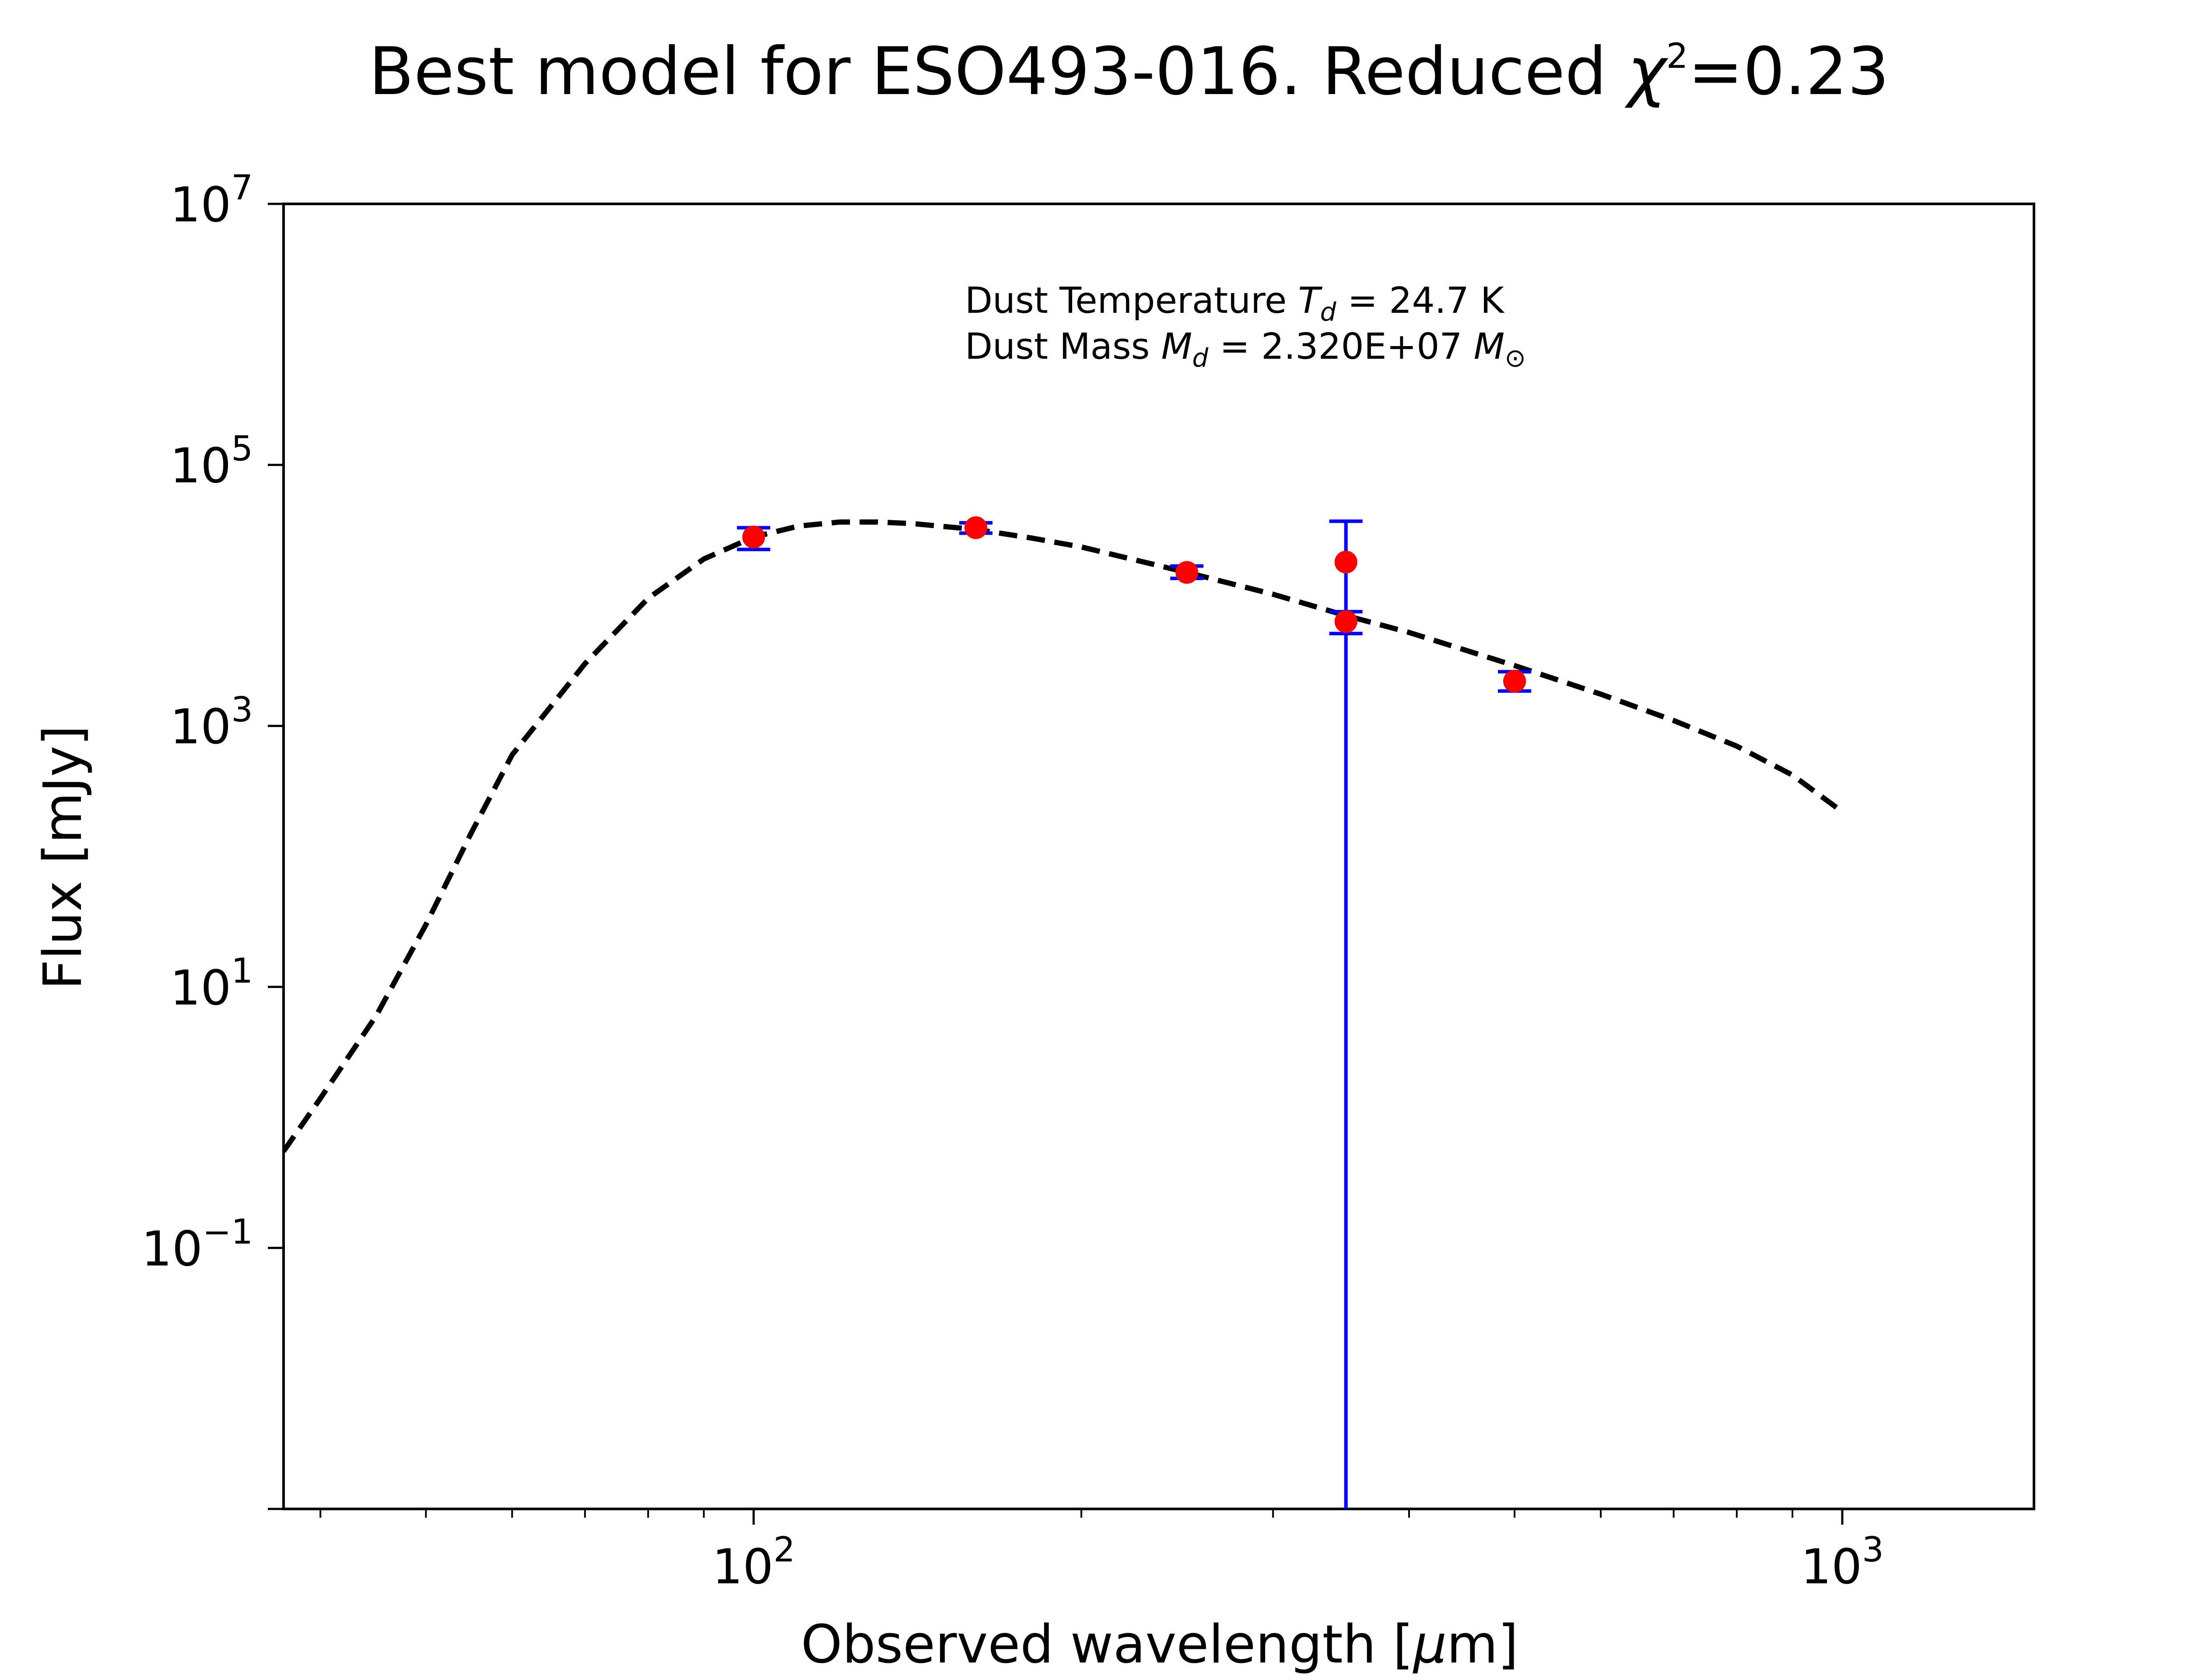 This screenshot has height=1680, width=2188. I want to click on y-axis-label: Flux [mJy], so click(63, 857).